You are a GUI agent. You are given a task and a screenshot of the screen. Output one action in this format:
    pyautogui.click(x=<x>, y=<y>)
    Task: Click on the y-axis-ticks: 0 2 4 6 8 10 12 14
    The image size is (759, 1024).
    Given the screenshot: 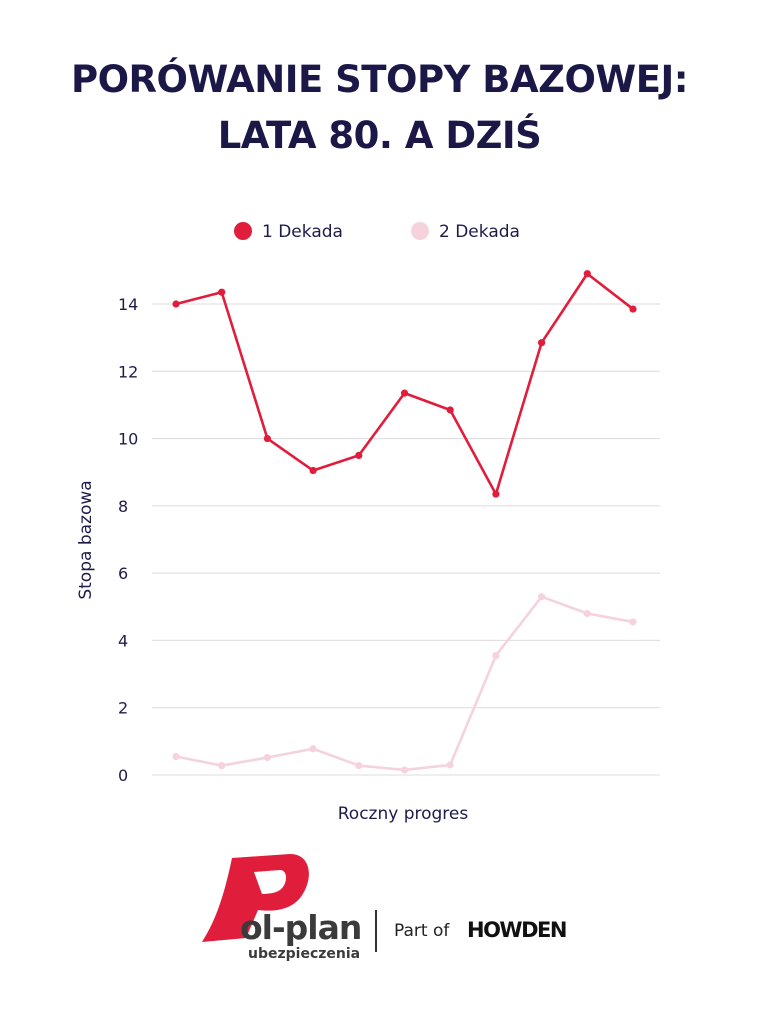 What is the action you would take?
    pyautogui.click(x=128, y=540)
    